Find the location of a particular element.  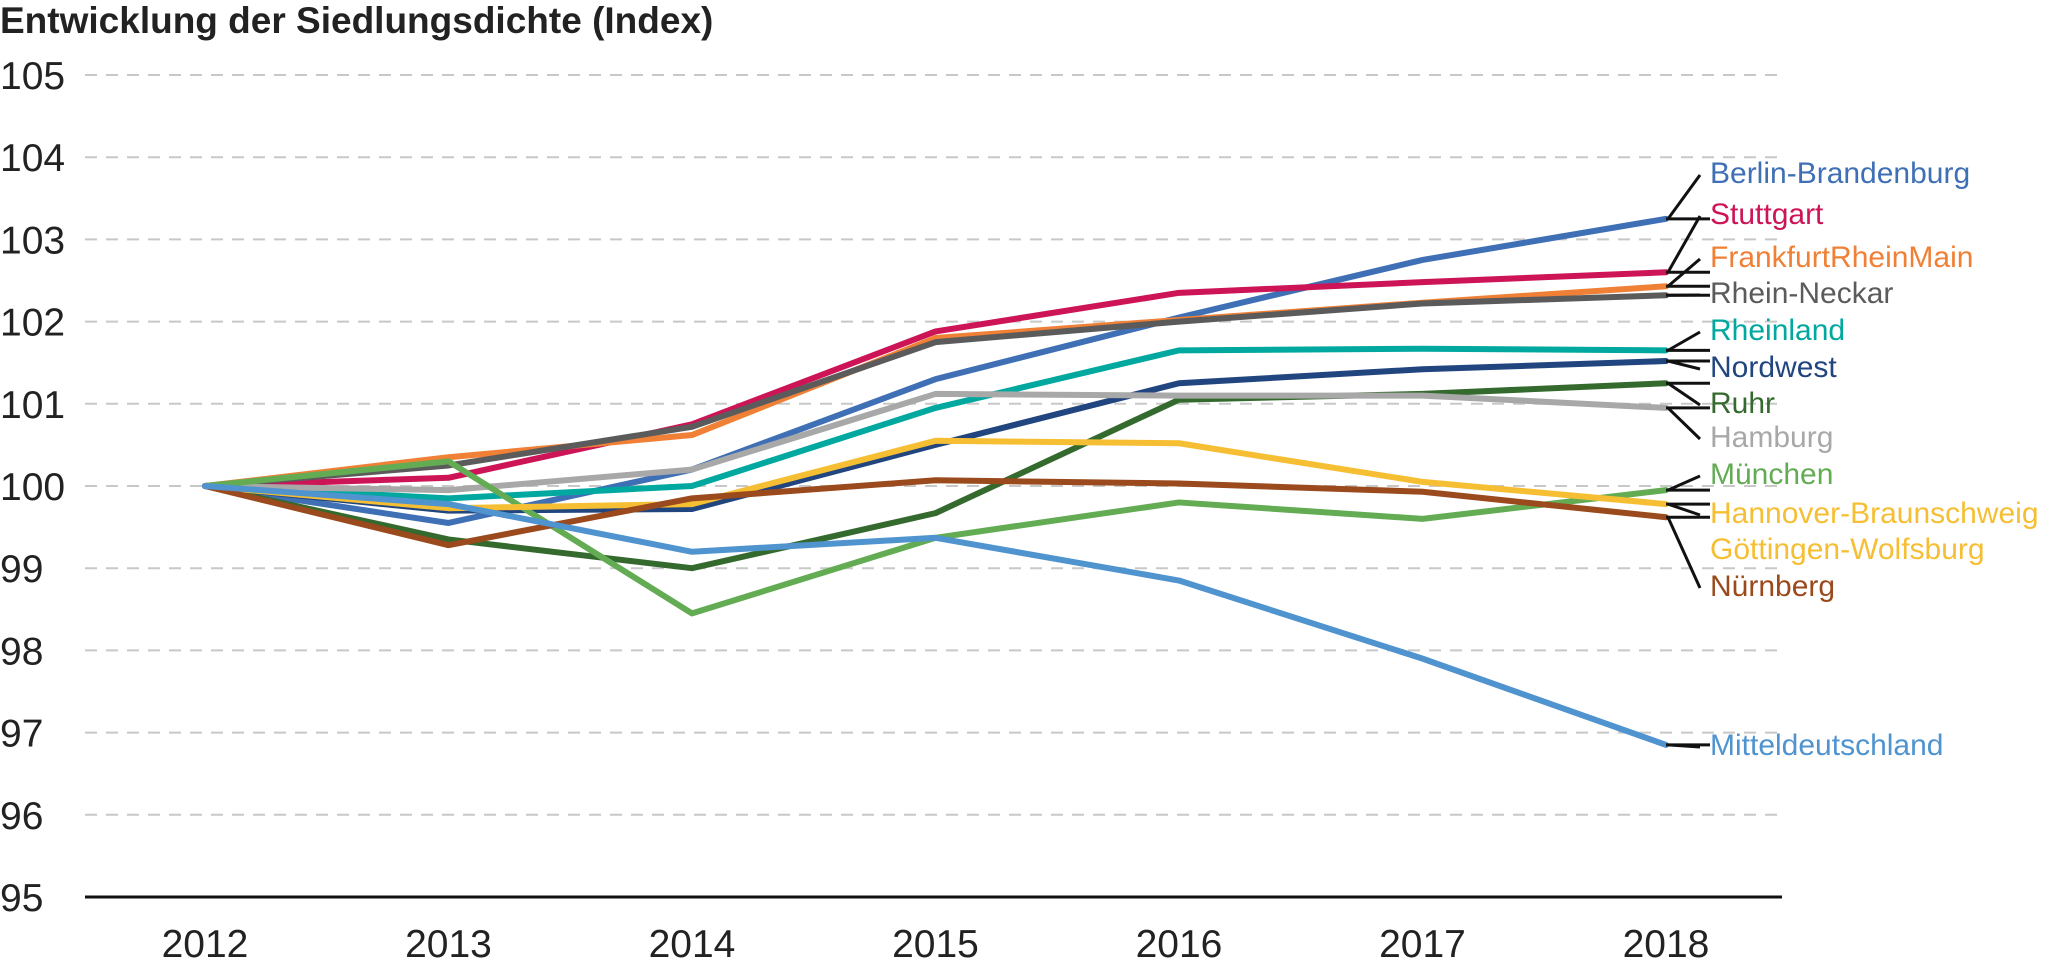

series-label: FrankfurtRheinMain is located at coordinates (1841, 257).